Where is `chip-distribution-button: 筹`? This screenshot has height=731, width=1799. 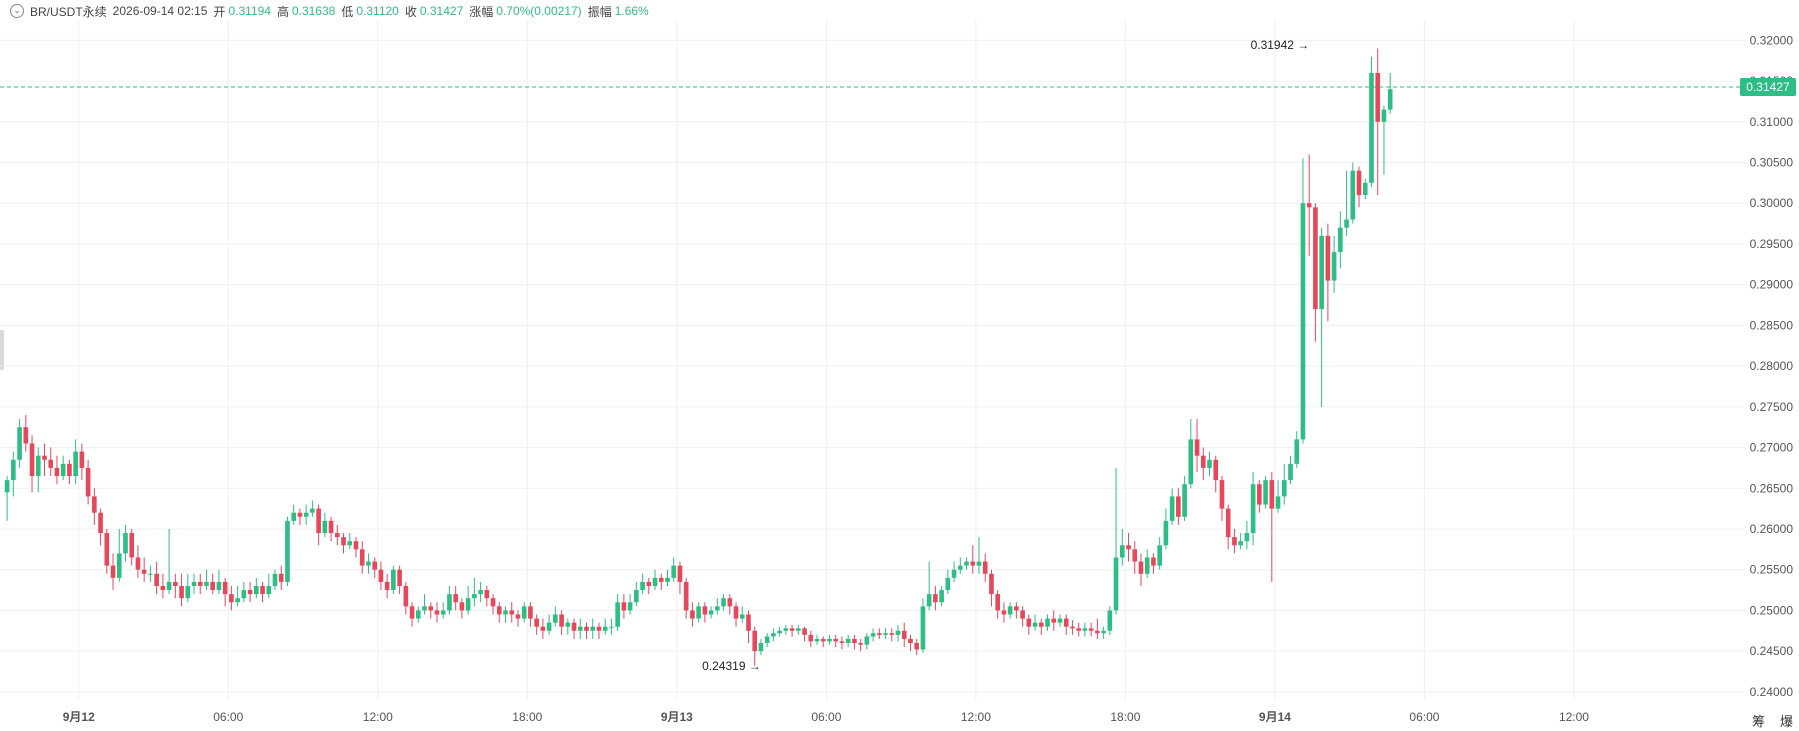
chip-distribution-button: 筹 is located at coordinates (1758, 721).